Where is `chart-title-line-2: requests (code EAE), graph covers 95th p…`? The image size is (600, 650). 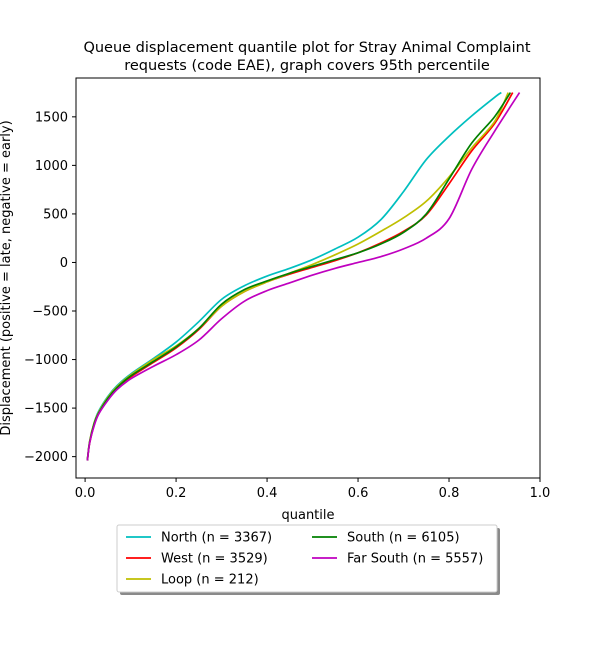
chart-title-line-2: requests (code EAE), graph covers 95th p… is located at coordinates (307, 66).